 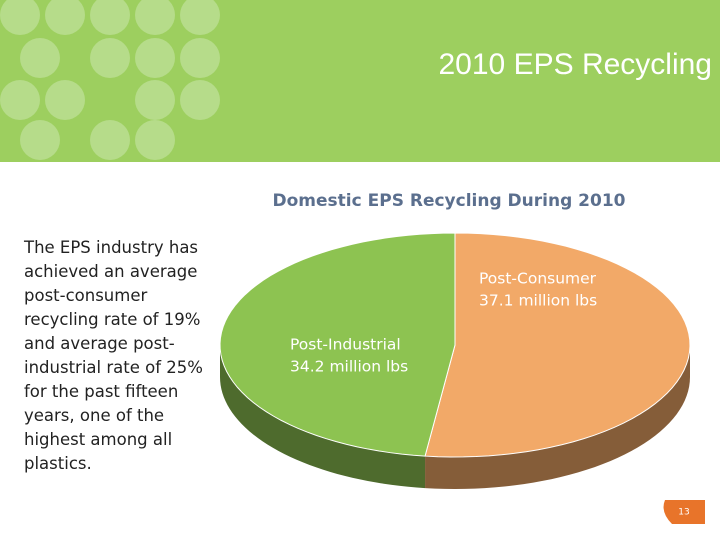 I want to click on header-pattern, so click(x=110, y=80).